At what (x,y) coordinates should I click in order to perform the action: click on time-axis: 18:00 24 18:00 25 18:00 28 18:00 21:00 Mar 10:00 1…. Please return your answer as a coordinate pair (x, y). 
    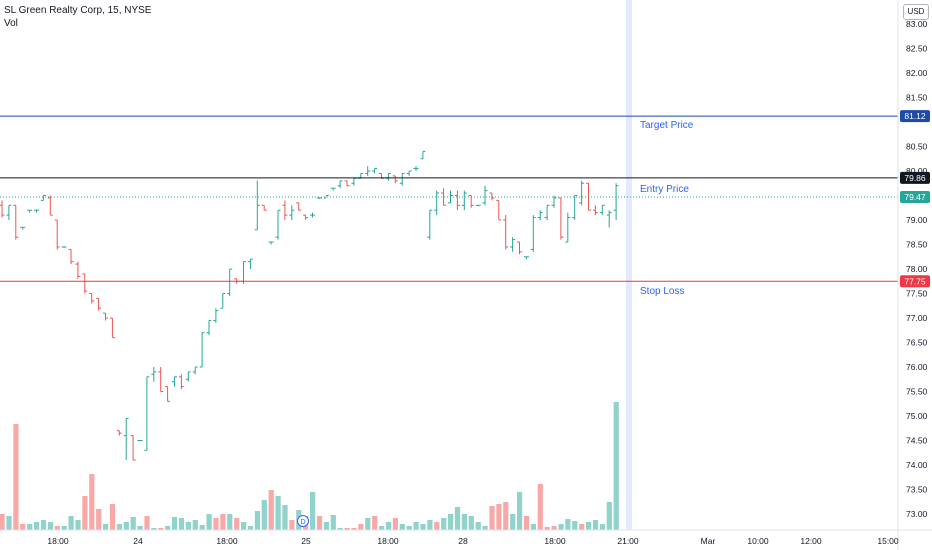
    Looking at the image, I should click on (473, 541).